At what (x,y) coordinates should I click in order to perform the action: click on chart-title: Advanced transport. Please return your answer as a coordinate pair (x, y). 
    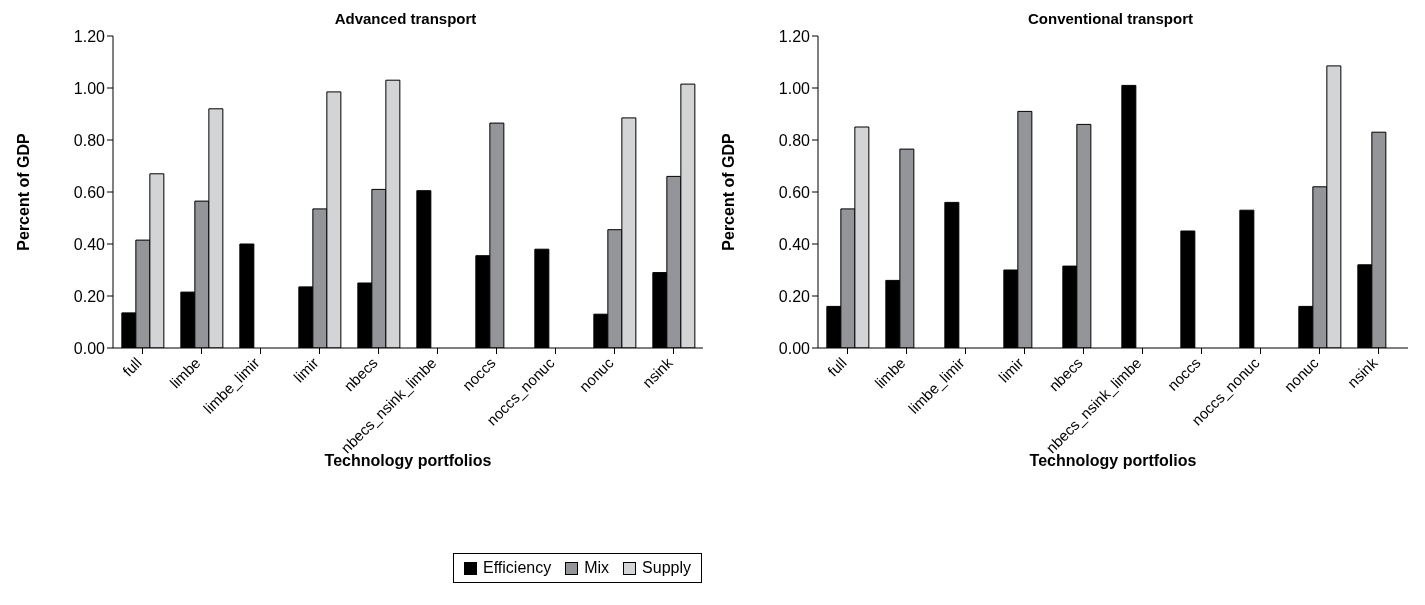
    Looking at the image, I should click on (405, 18).